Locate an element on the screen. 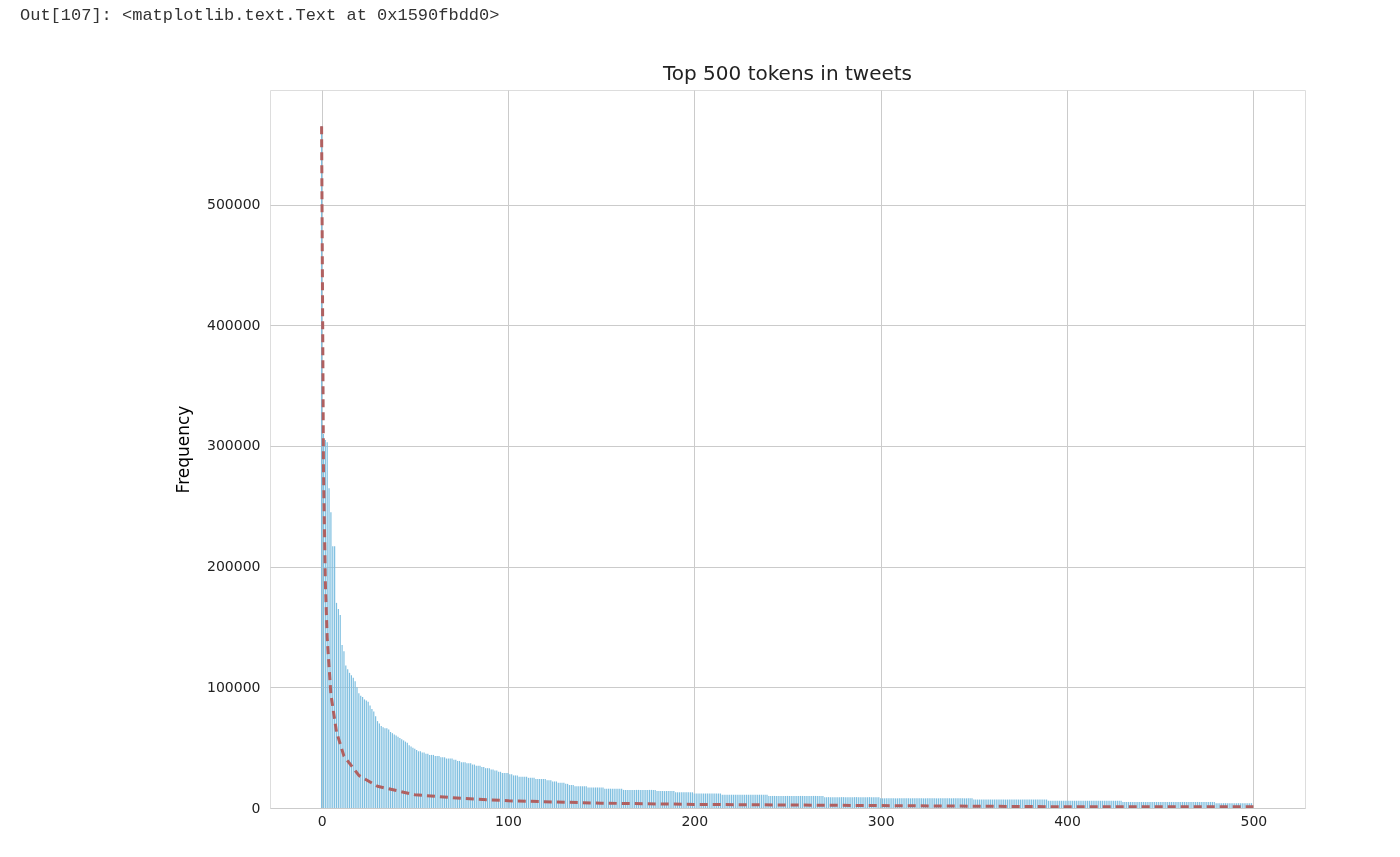 The height and width of the screenshot is (857, 1400). y-tick-label: 200000 is located at coordinates (234, 566).